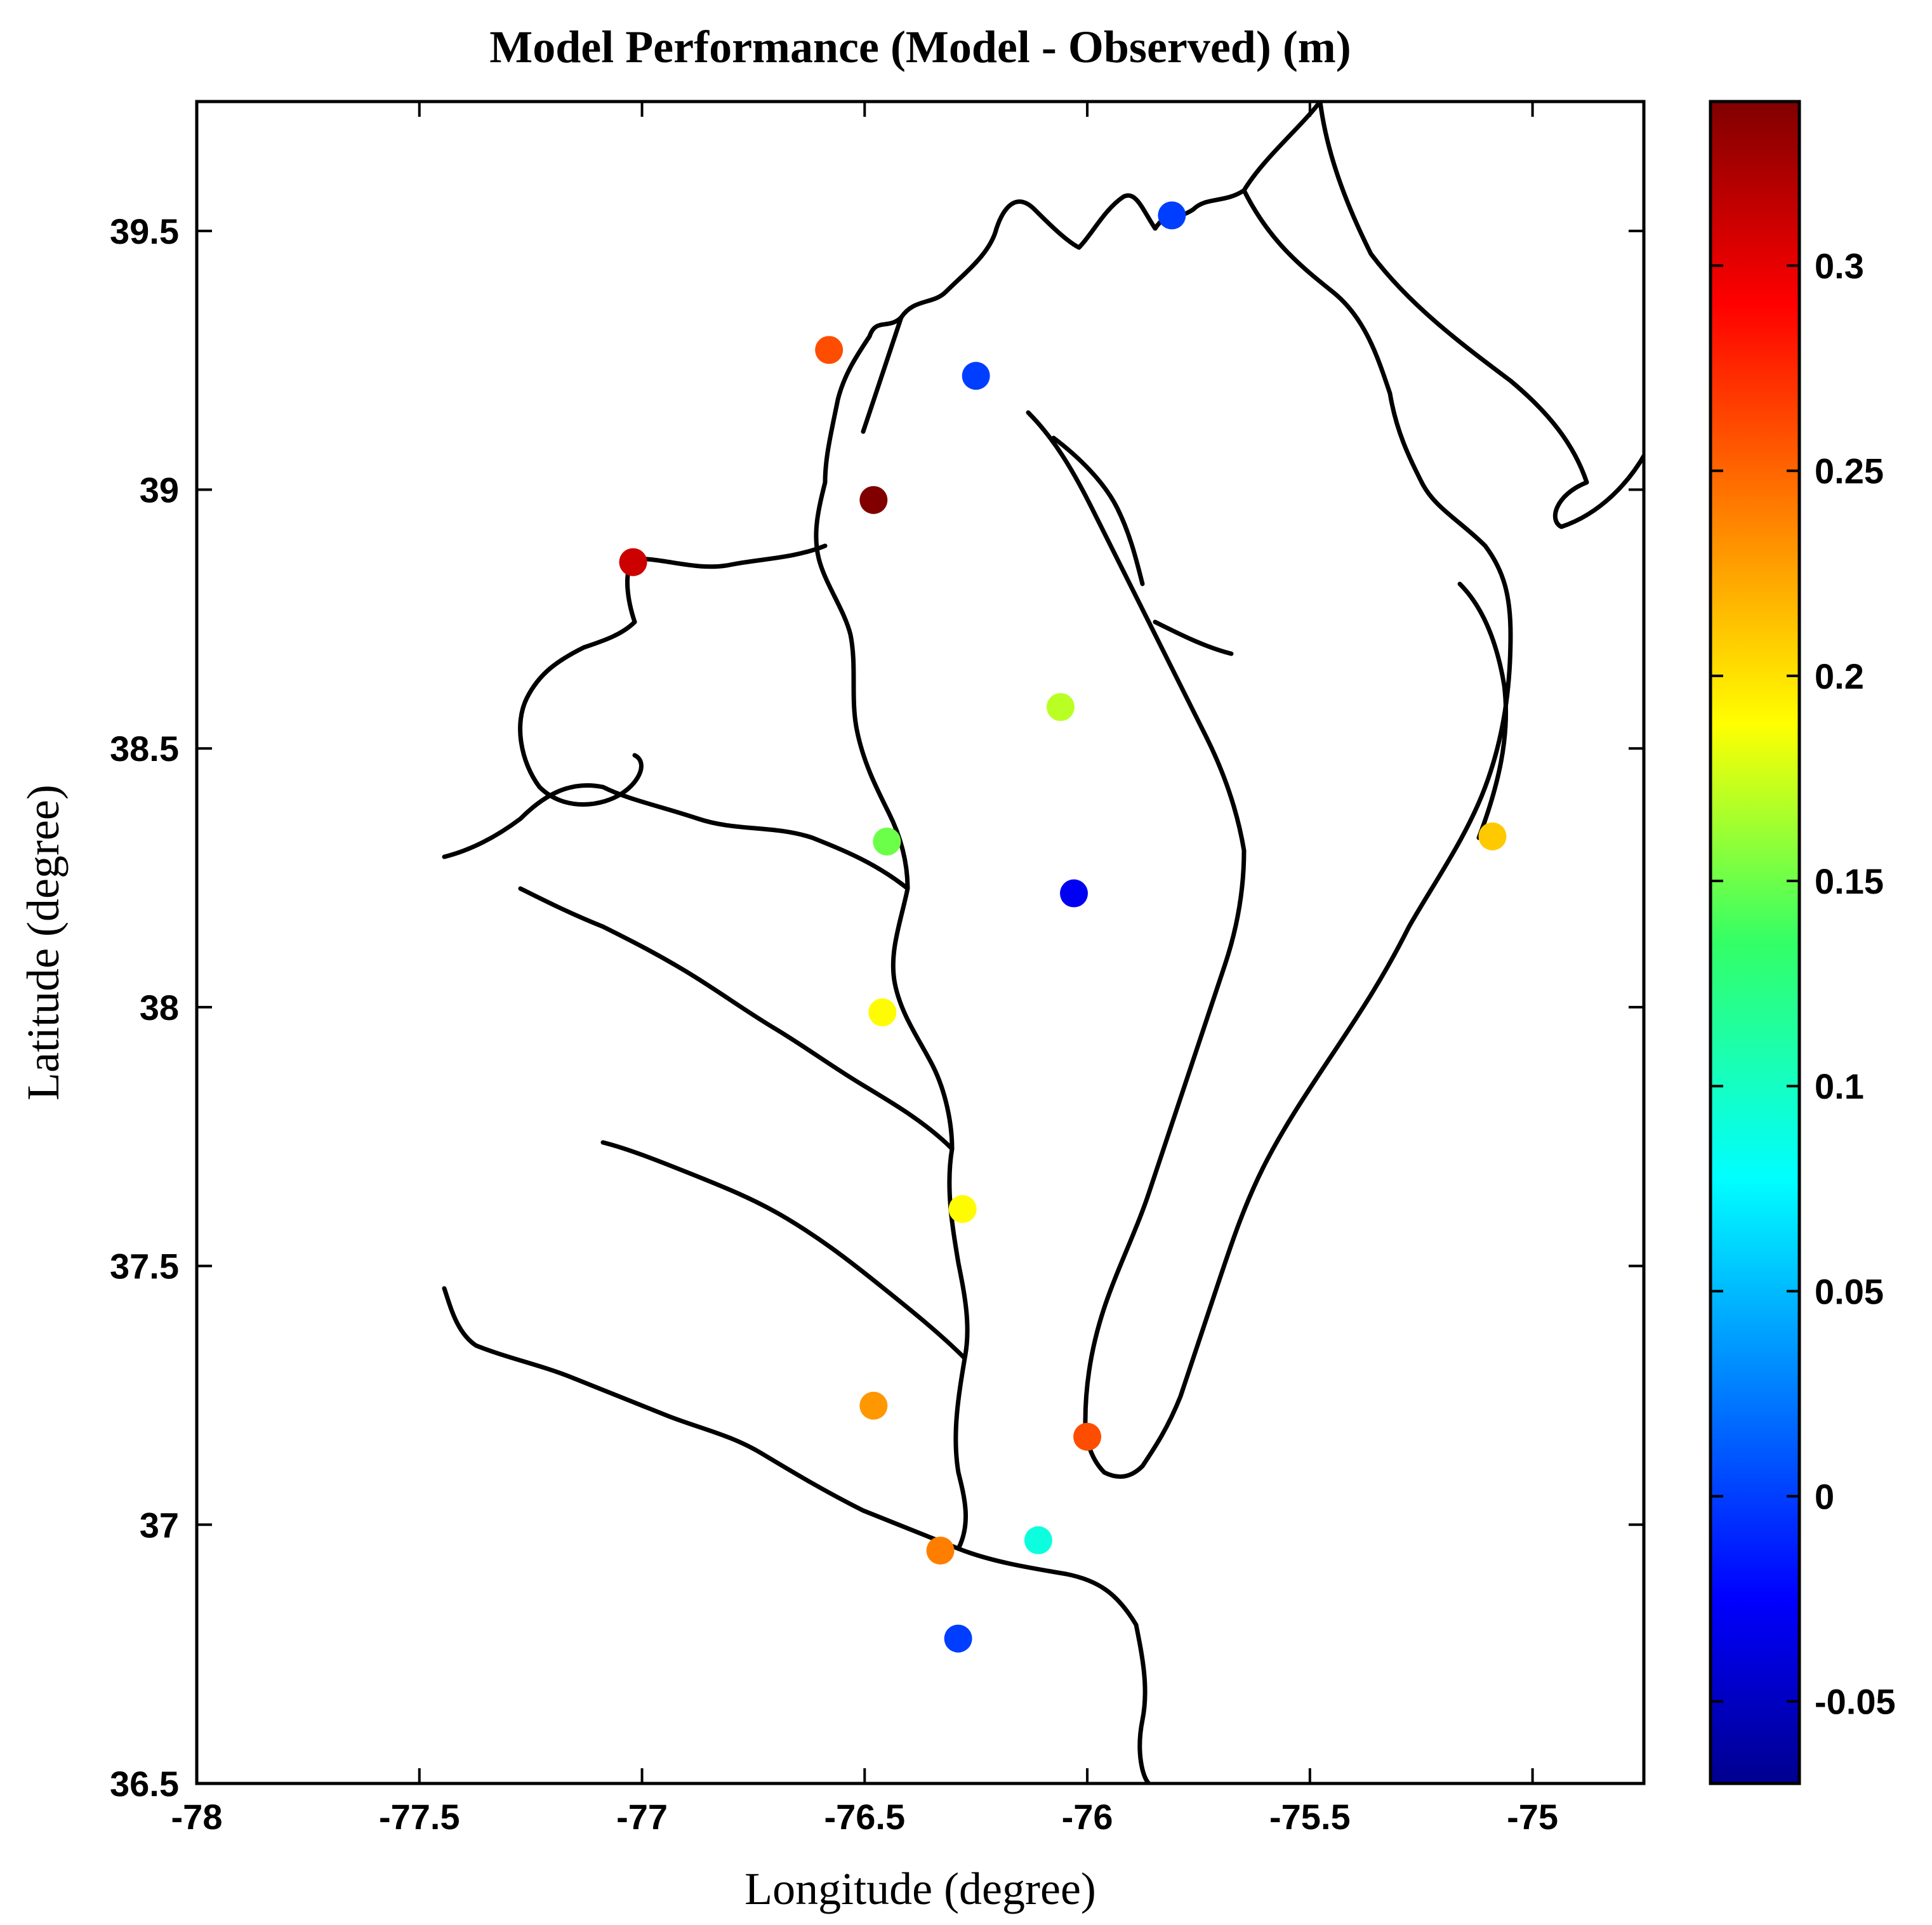  I want to click on x-axis-label: Longitude (degree), so click(920, 1889).